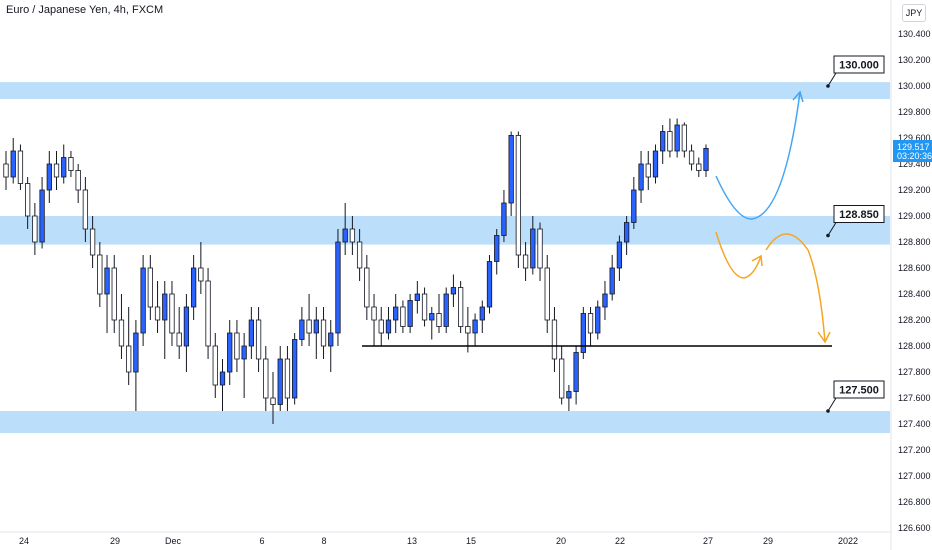 Image resolution: width=932 pixels, height=550 pixels. What do you see at coordinates (768, 541) in the screenshot?
I see `time-tick-label: 29` at bounding box center [768, 541].